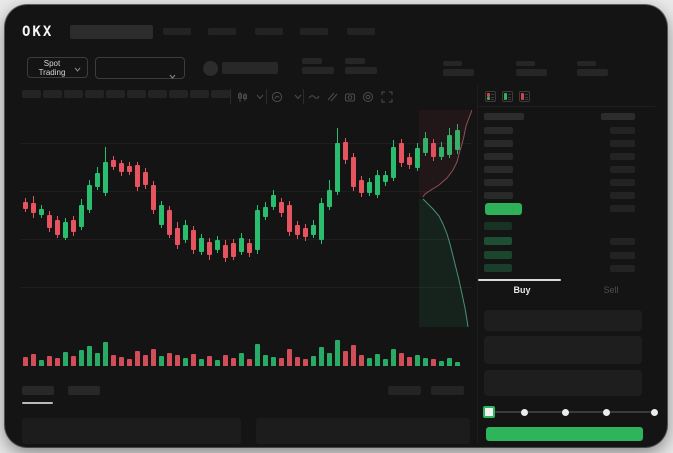  Describe the element at coordinates (522, 290) in the screenshot. I see `tab-buy: Buy` at that location.